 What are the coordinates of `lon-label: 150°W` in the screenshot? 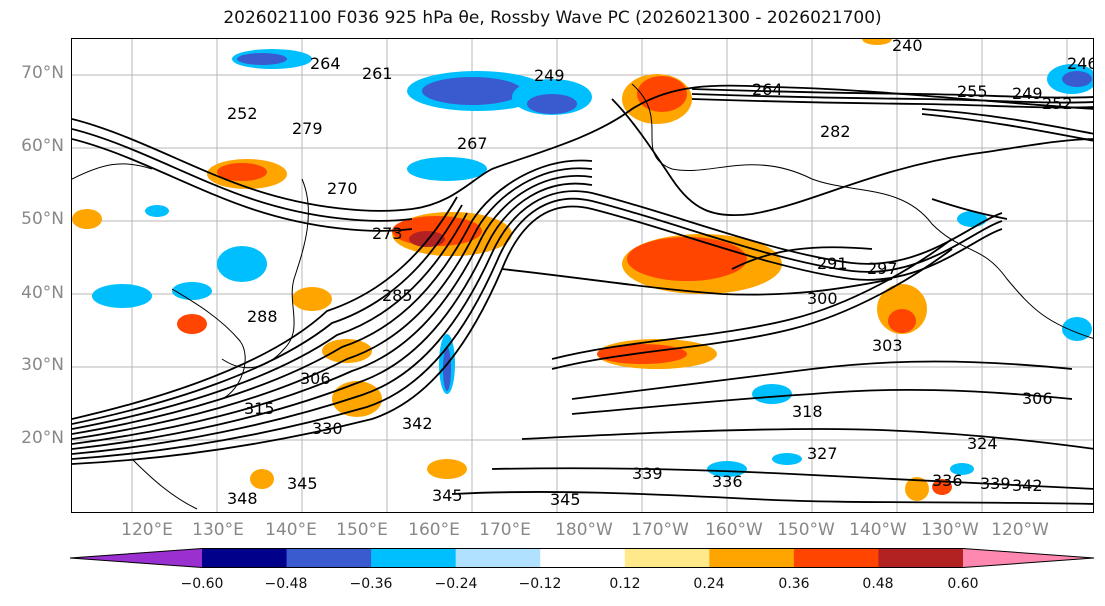 It's located at (806, 530).